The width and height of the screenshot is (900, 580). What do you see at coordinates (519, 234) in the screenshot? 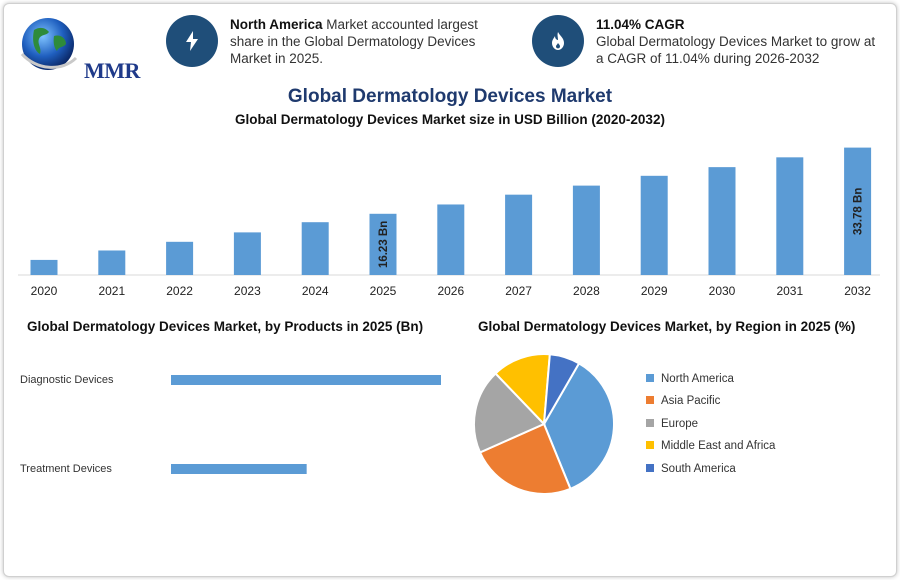
I see `bar-2027` at bounding box center [519, 234].